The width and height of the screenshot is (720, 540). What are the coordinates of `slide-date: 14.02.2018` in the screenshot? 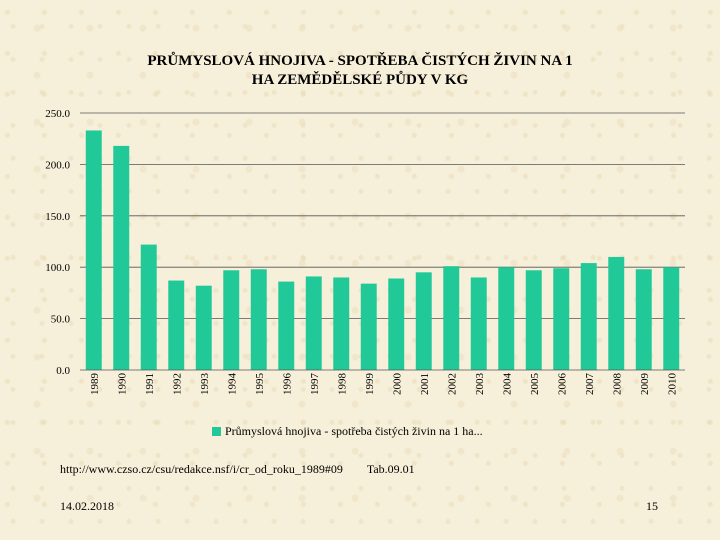 It's located at (87, 506).